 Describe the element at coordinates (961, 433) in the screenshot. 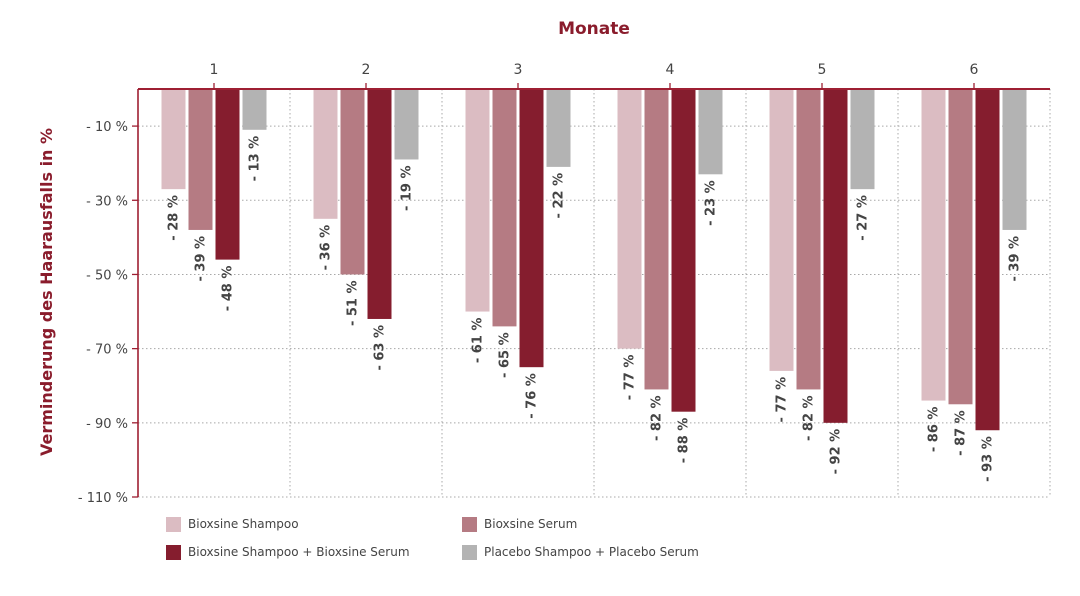

I see `data-label: - 87 %` at that location.